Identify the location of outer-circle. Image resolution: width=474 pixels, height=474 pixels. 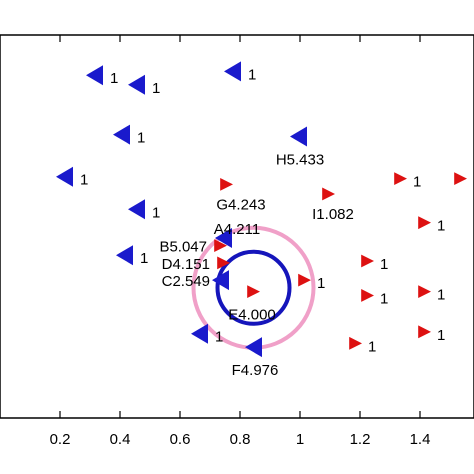
(253, 287).